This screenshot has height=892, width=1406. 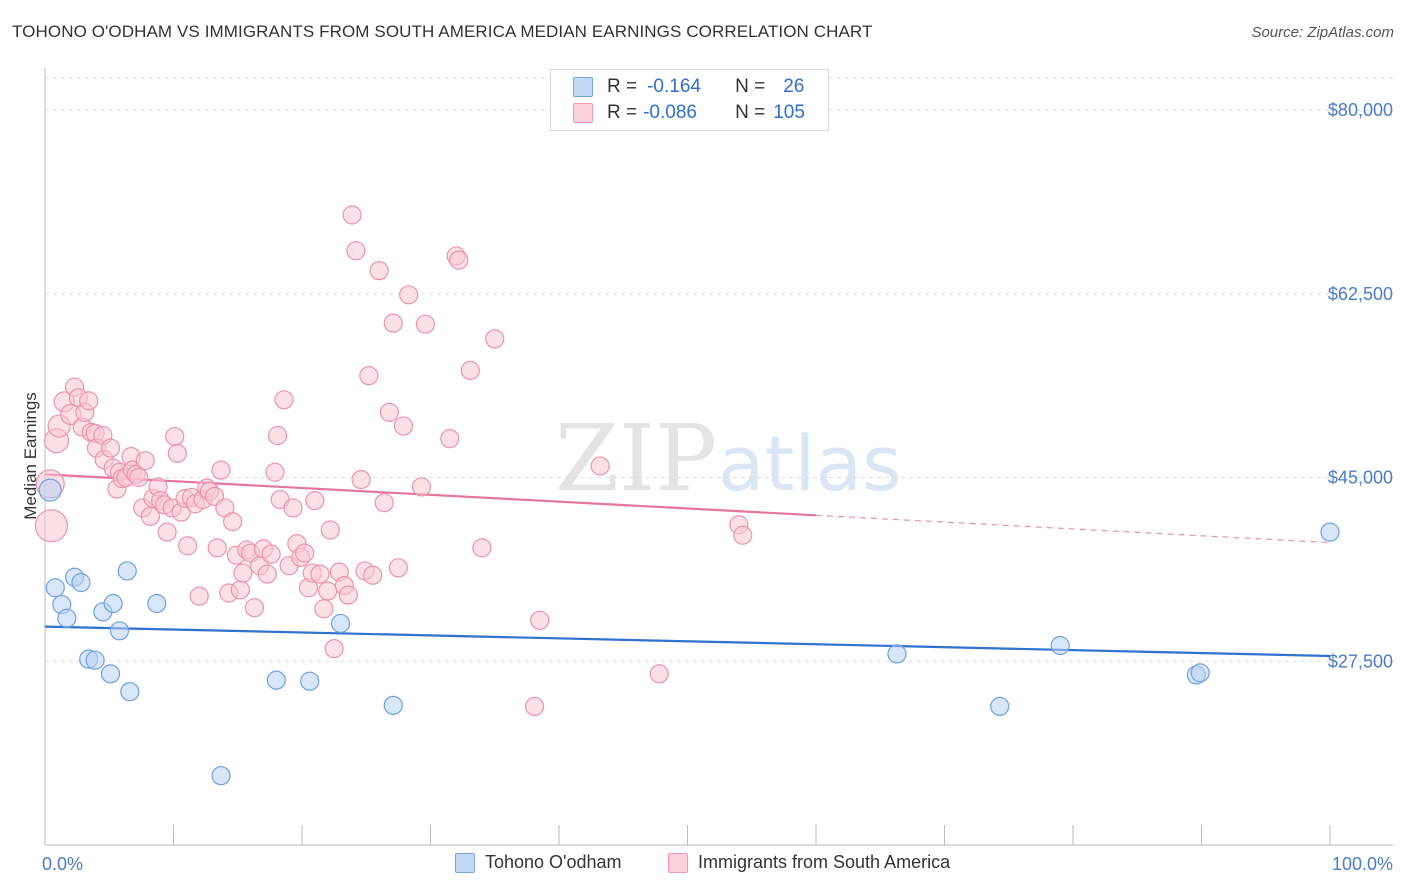 What do you see at coordinates (687, 641) in the screenshot?
I see `trend-line-tohono` at bounding box center [687, 641].